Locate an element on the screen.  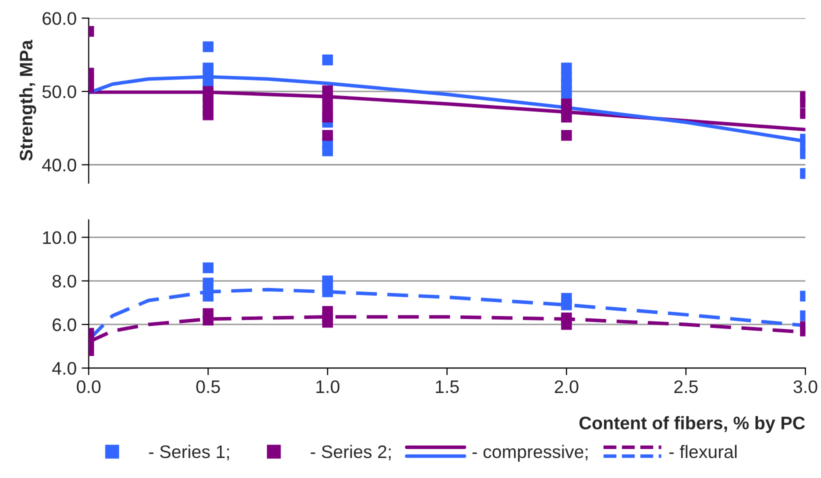
y-tick-label: 8.0 is located at coordinates (64, 281).